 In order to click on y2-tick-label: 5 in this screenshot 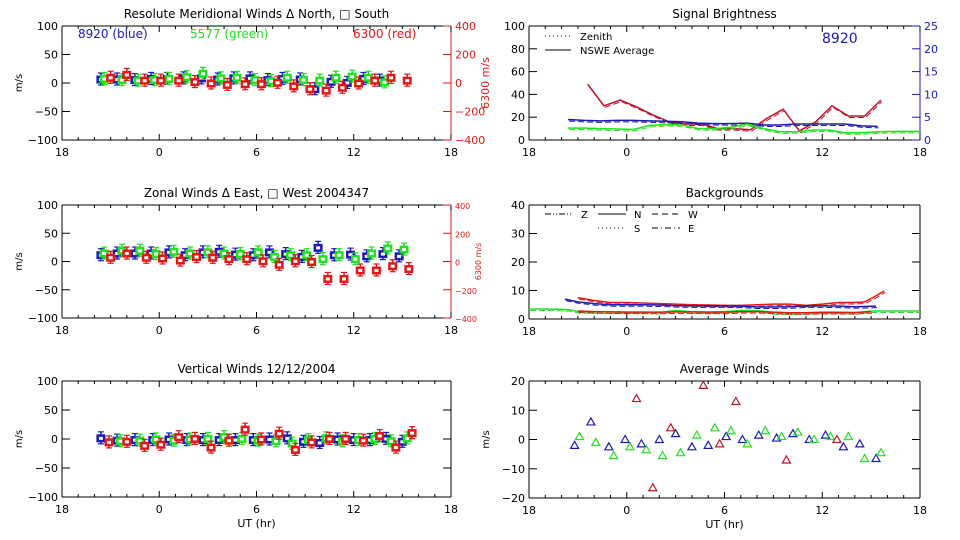, I will do `click(927, 117)`.